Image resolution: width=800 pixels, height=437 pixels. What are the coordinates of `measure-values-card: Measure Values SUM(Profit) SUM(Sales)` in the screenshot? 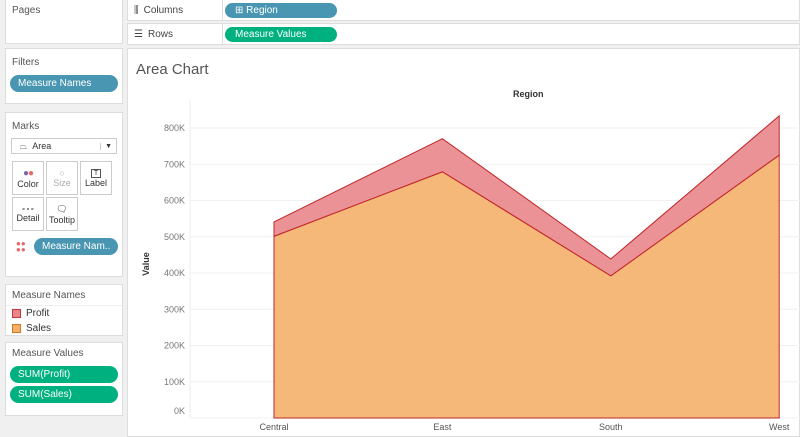 It's located at (64, 379).